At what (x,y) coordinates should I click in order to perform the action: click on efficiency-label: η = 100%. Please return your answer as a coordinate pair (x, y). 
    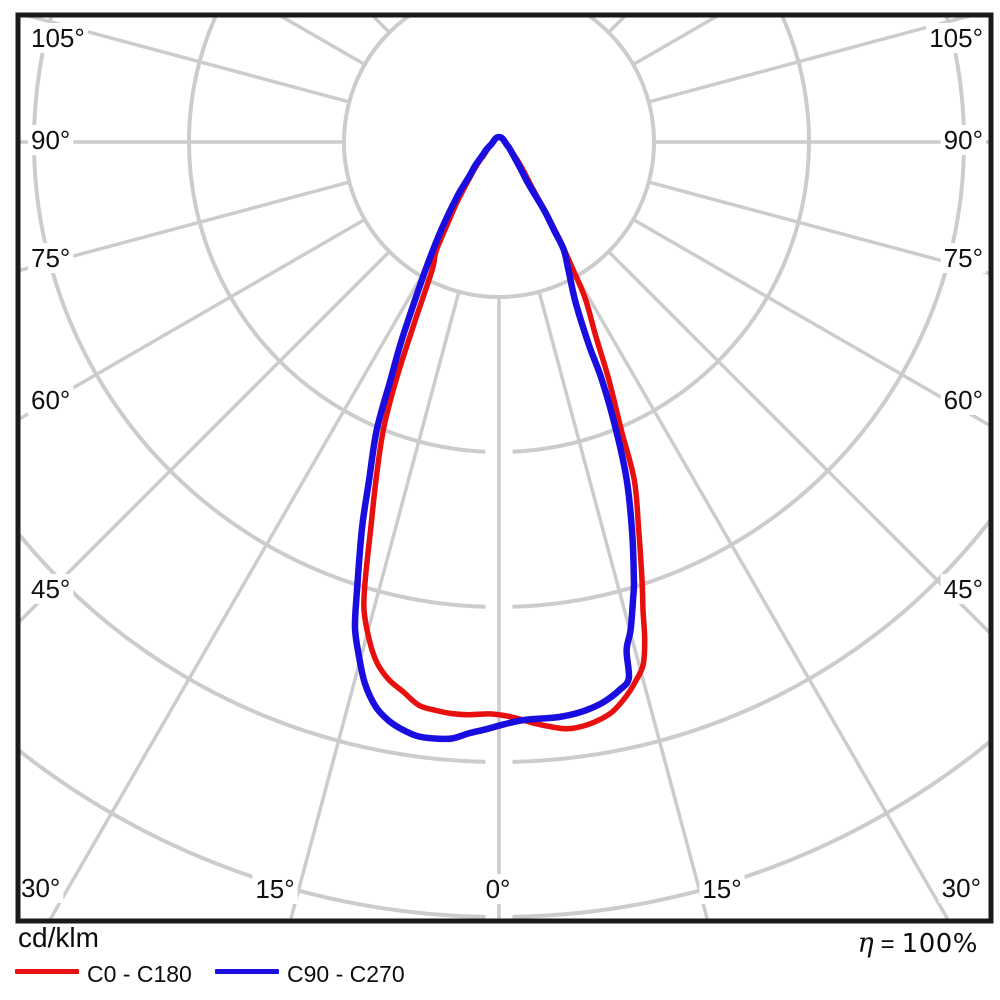
    Looking at the image, I should click on (917, 943).